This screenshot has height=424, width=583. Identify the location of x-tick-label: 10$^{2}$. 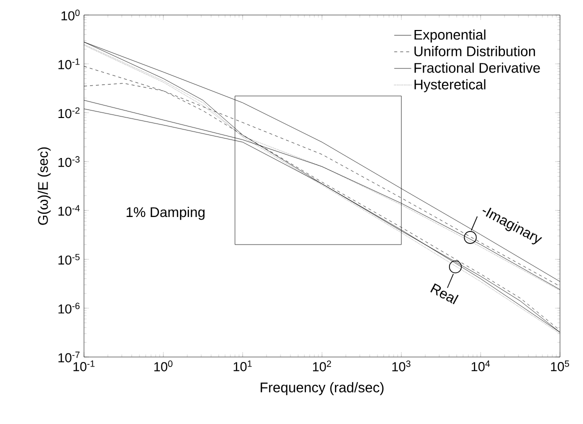
(322, 366).